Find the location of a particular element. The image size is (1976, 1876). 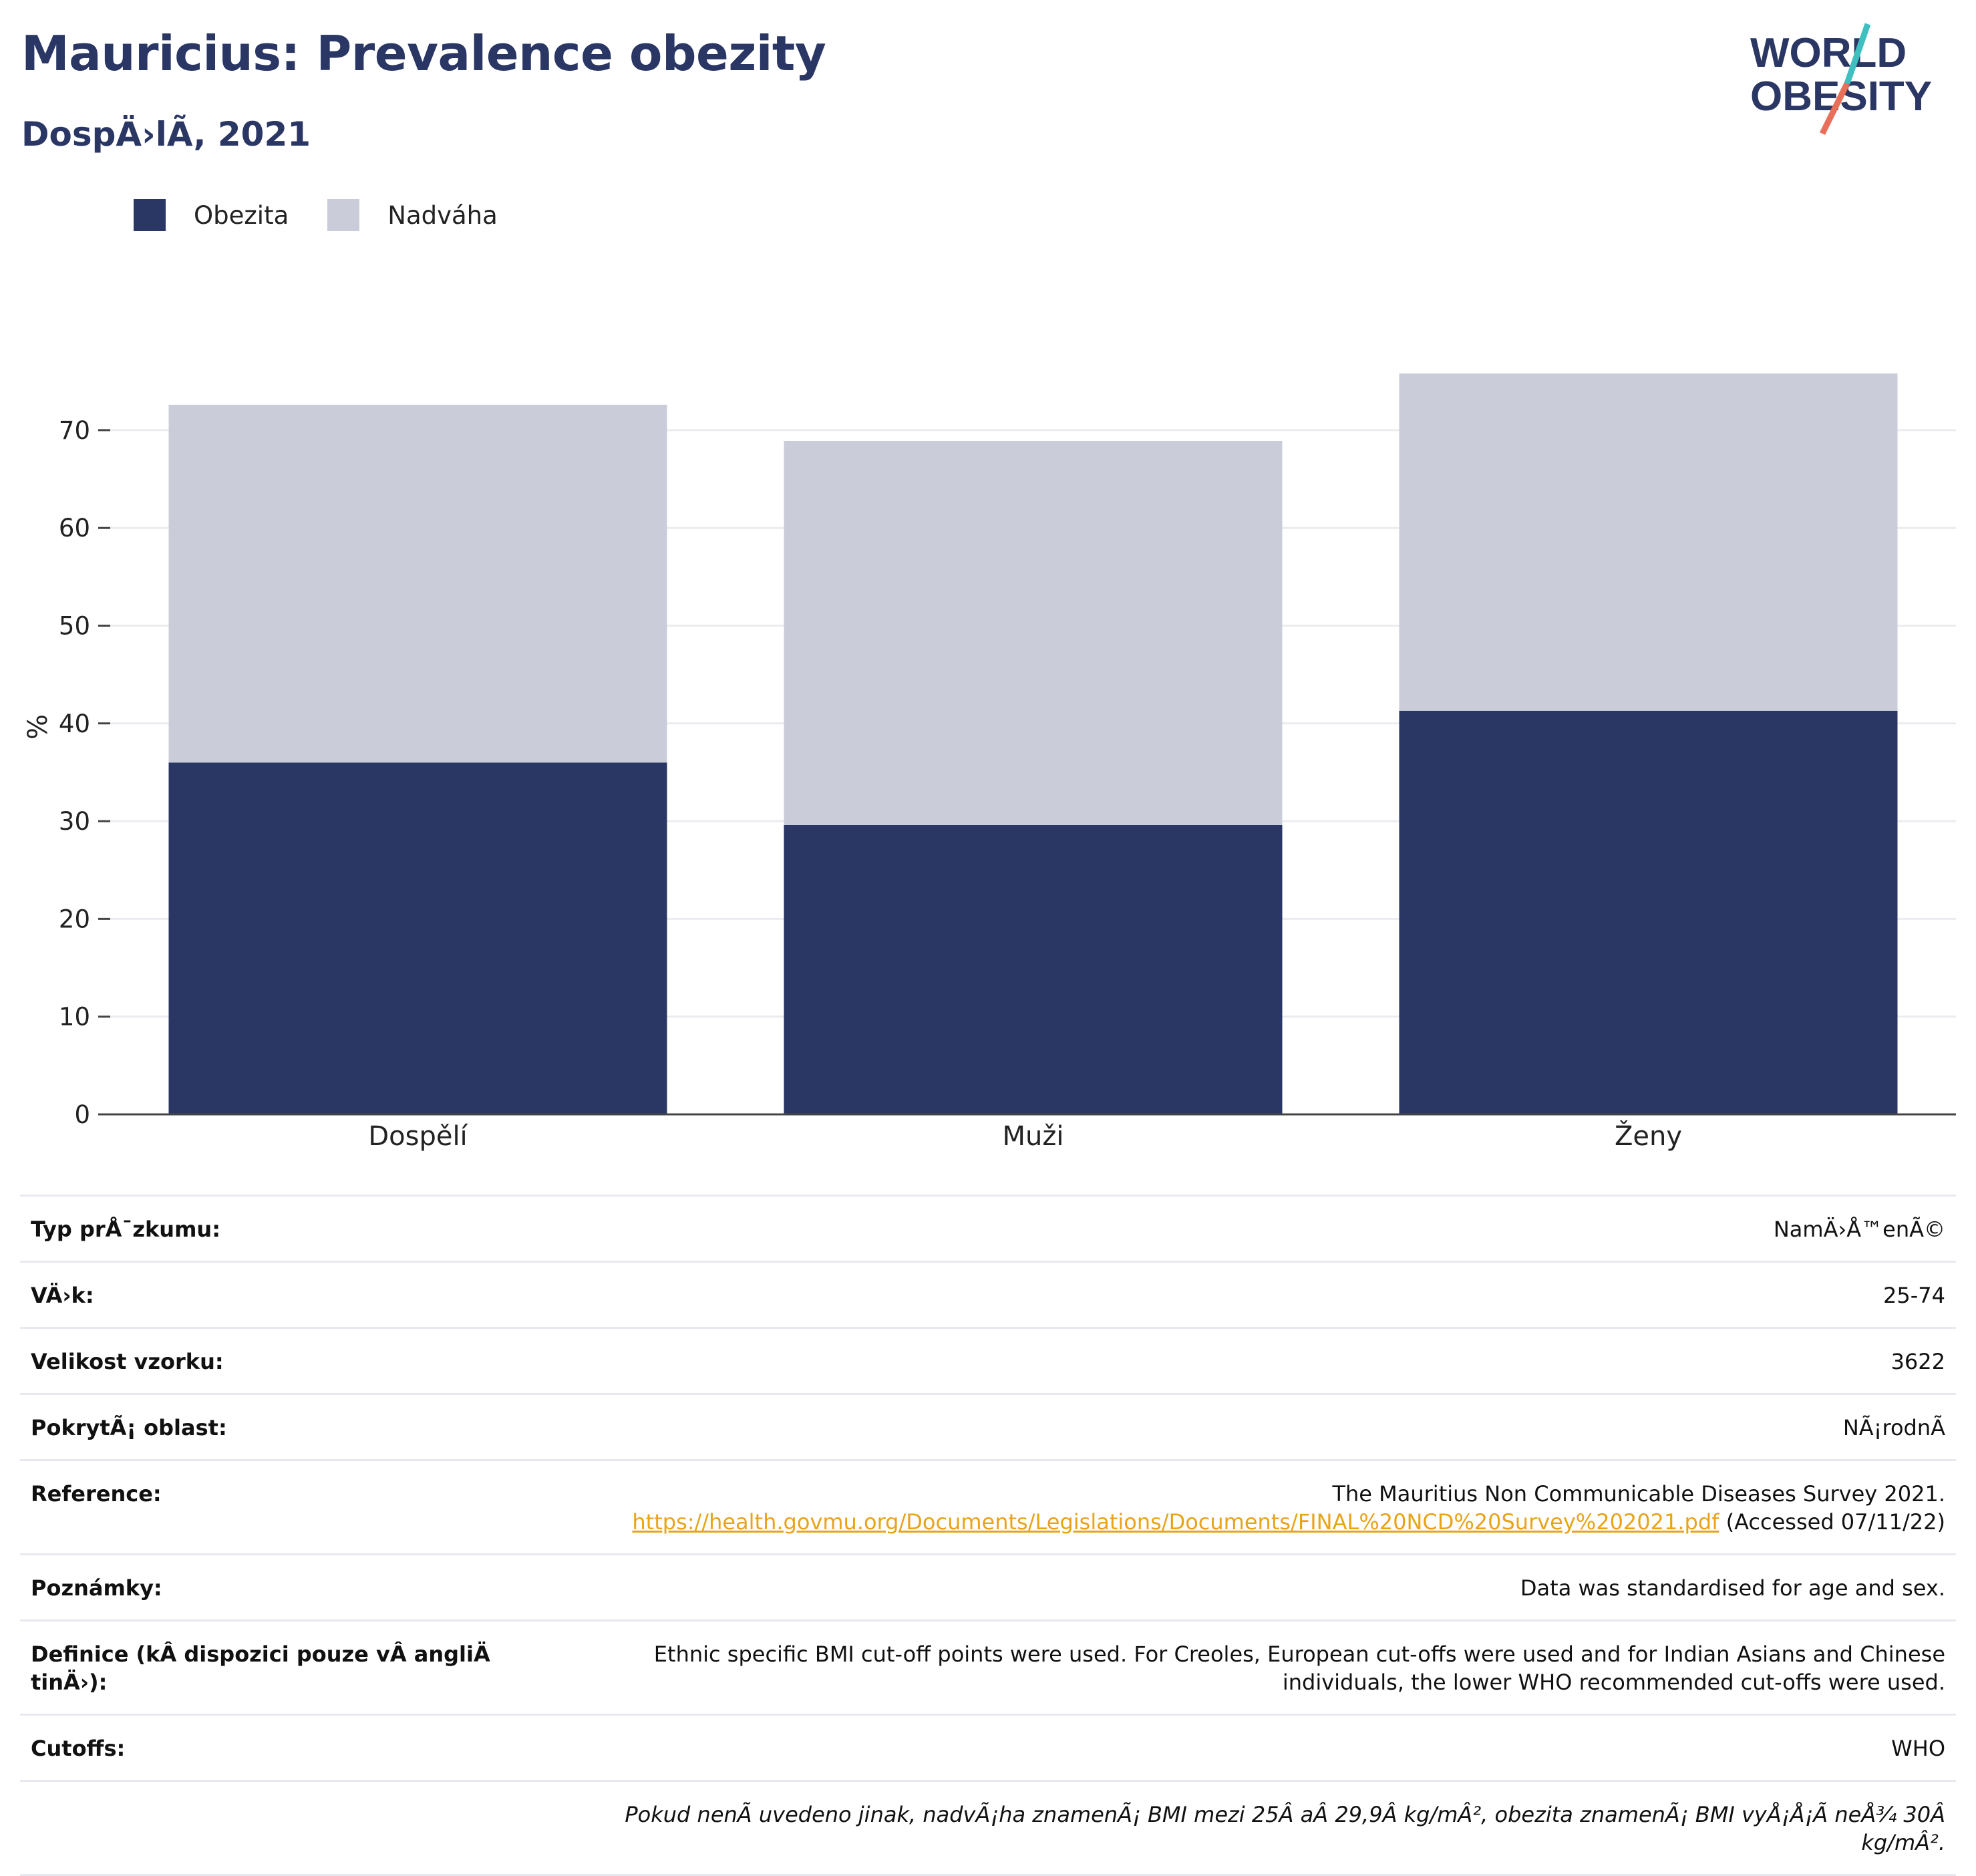

y-tick-label: 30 is located at coordinates (74, 821).